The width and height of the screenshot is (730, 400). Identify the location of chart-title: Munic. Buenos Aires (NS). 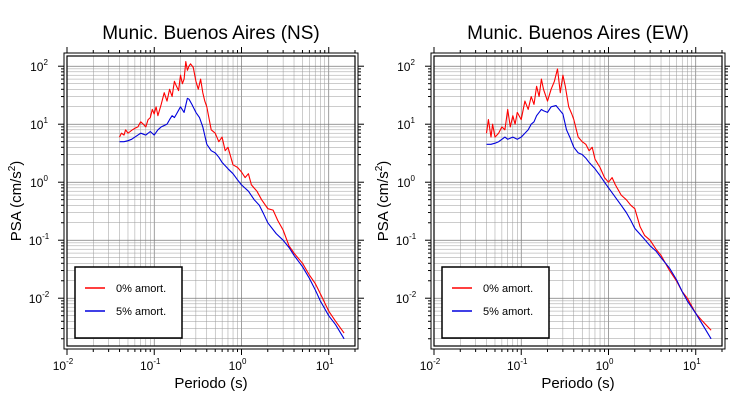
(211, 33).